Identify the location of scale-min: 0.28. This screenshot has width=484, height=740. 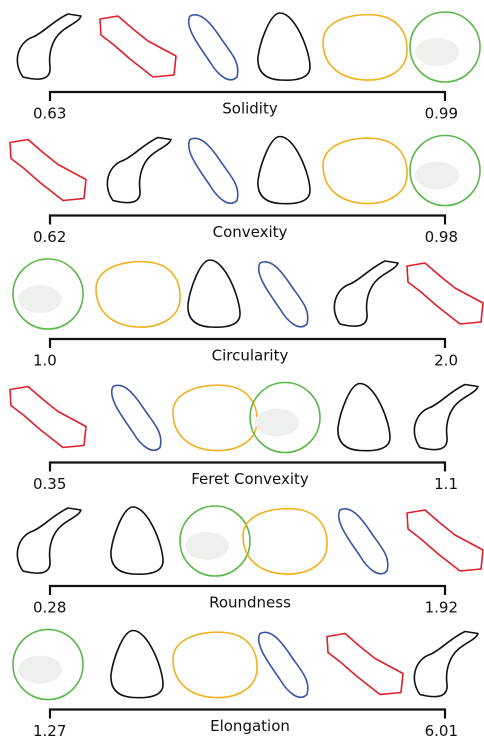
(49, 608).